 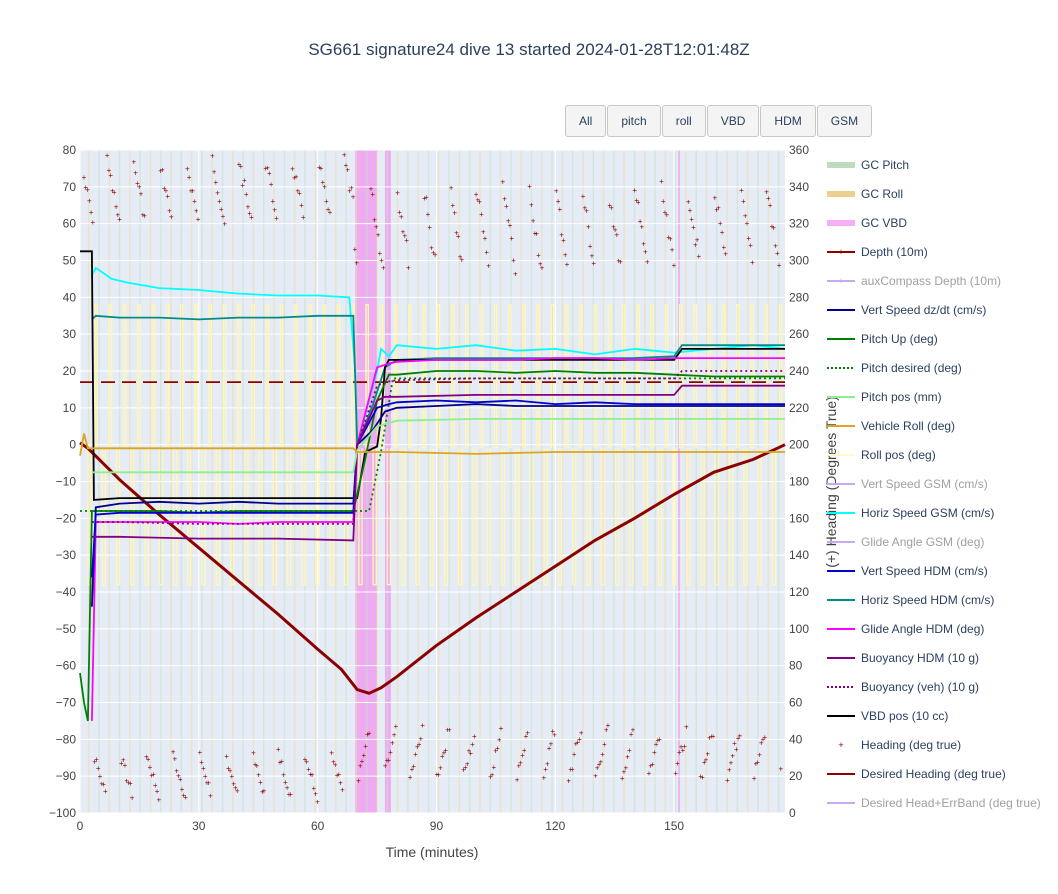 I want to click on vbd-button: VBD, so click(x=733, y=121).